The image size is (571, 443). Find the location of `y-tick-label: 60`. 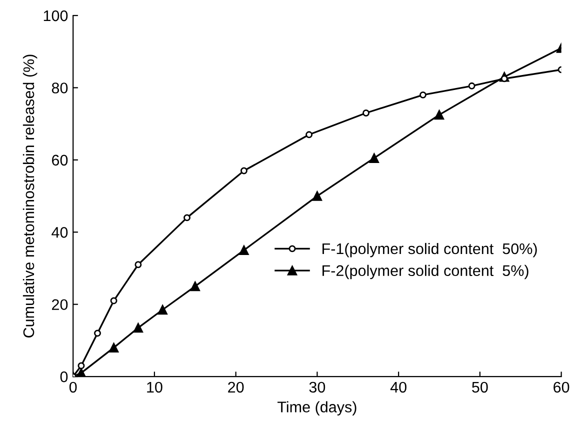

y-tick-label: 60 is located at coordinates (60, 160).